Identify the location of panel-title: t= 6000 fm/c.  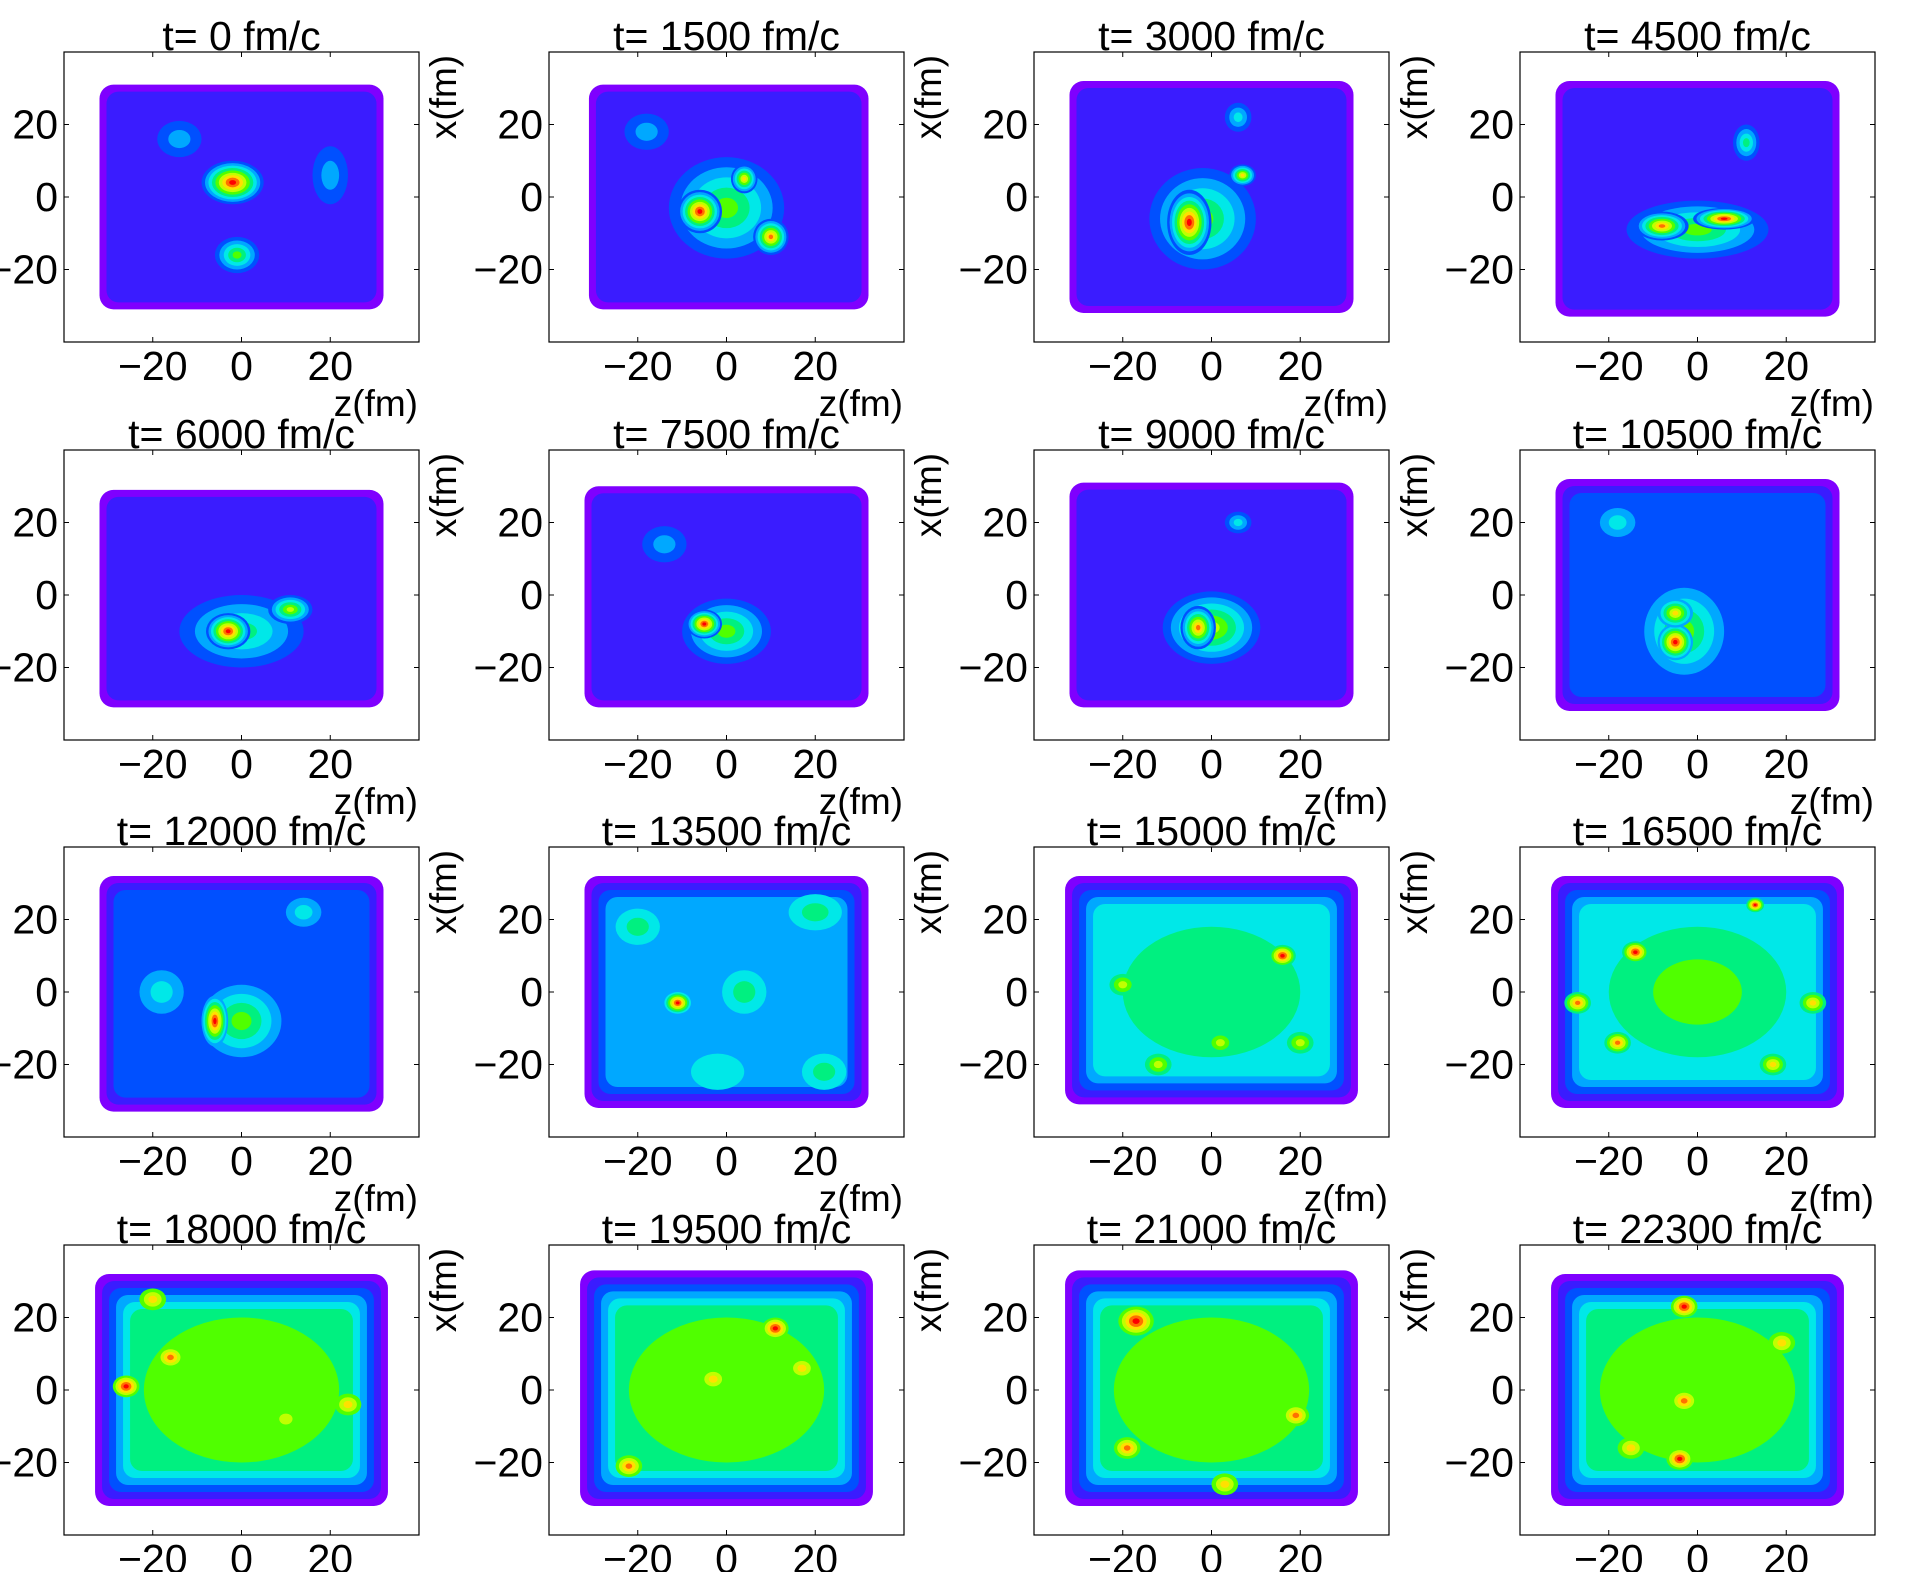
(241, 434).